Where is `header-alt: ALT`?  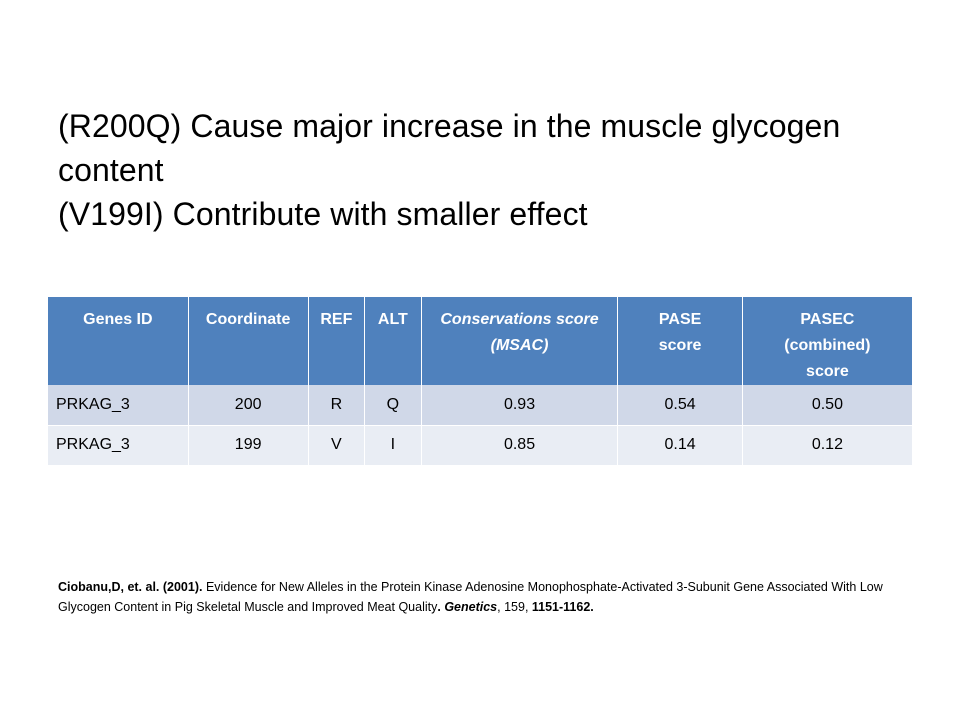
header-alt: ALT is located at coordinates (393, 341).